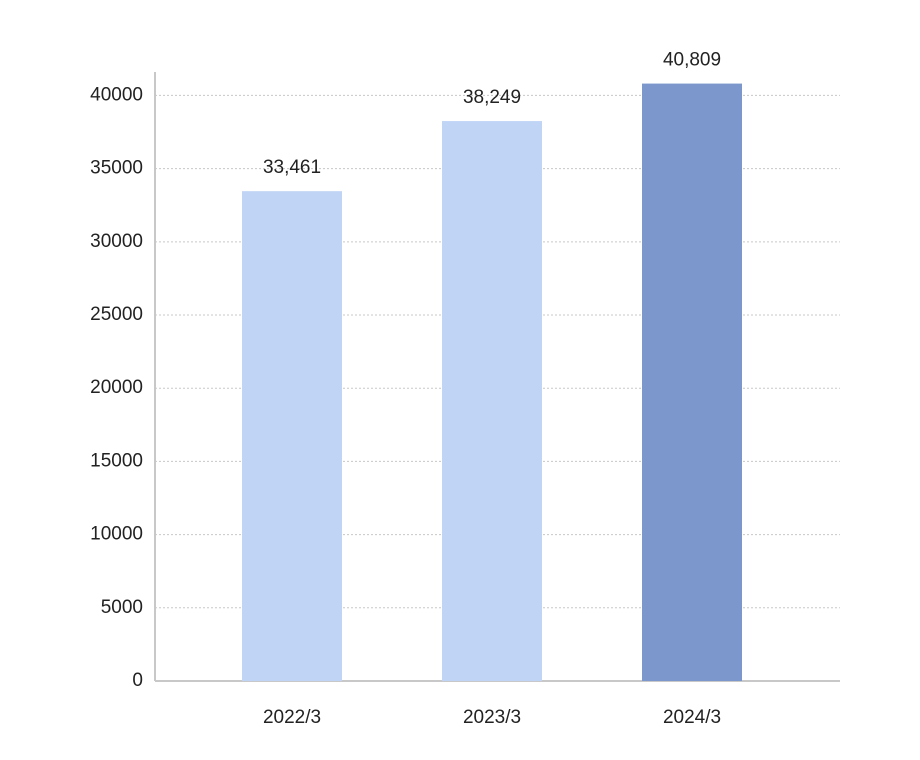 This screenshot has width=920, height=760. I want to click on y-tick-label: 25000, so click(116, 314).